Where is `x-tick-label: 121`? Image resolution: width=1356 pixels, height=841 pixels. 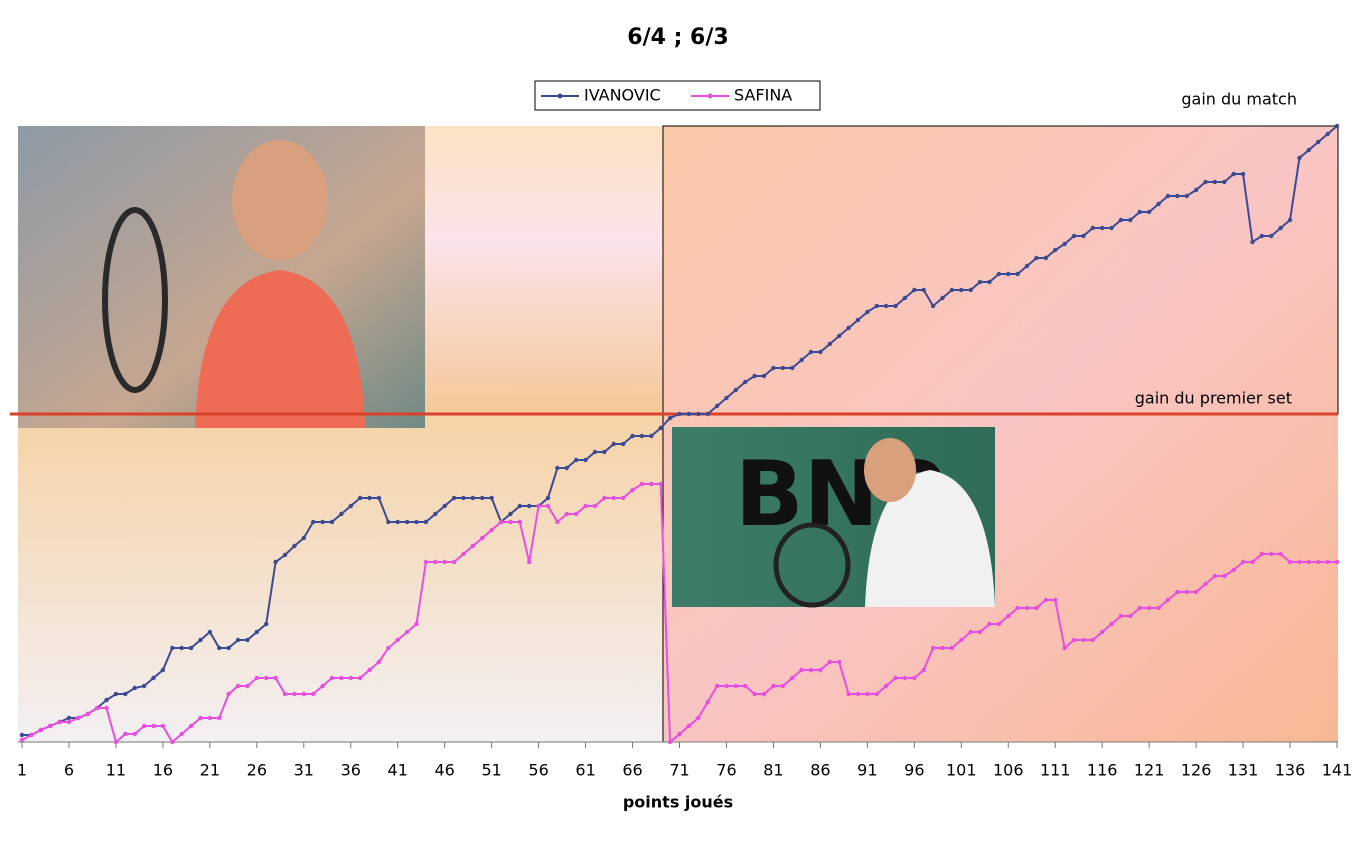 x-tick-label: 121 is located at coordinates (1149, 770).